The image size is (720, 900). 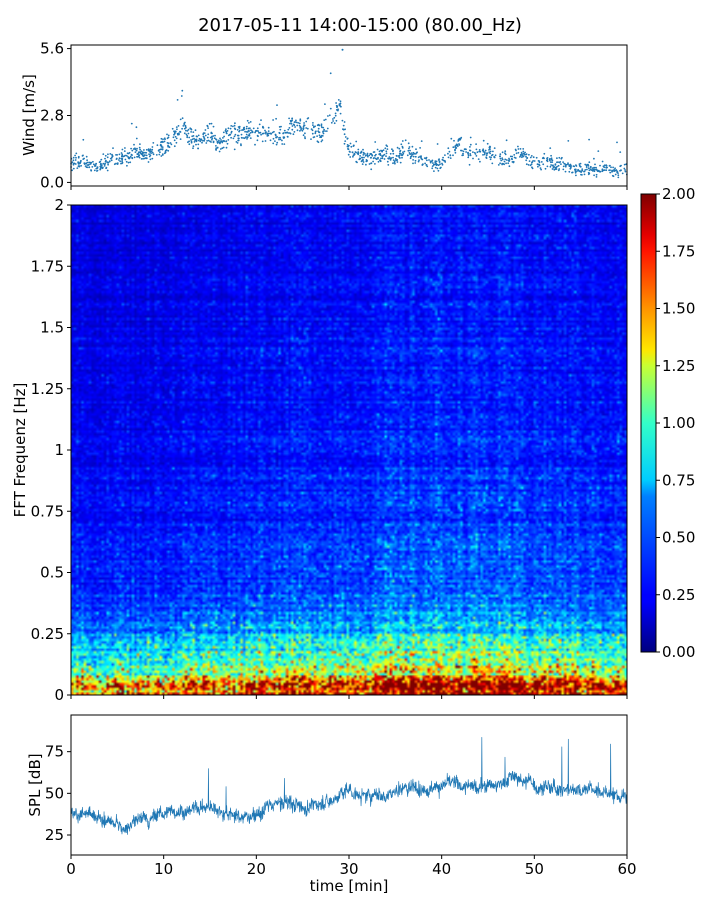 What do you see at coordinates (348, 869) in the screenshot?
I see `spl-xtick-label: 30` at bounding box center [348, 869].